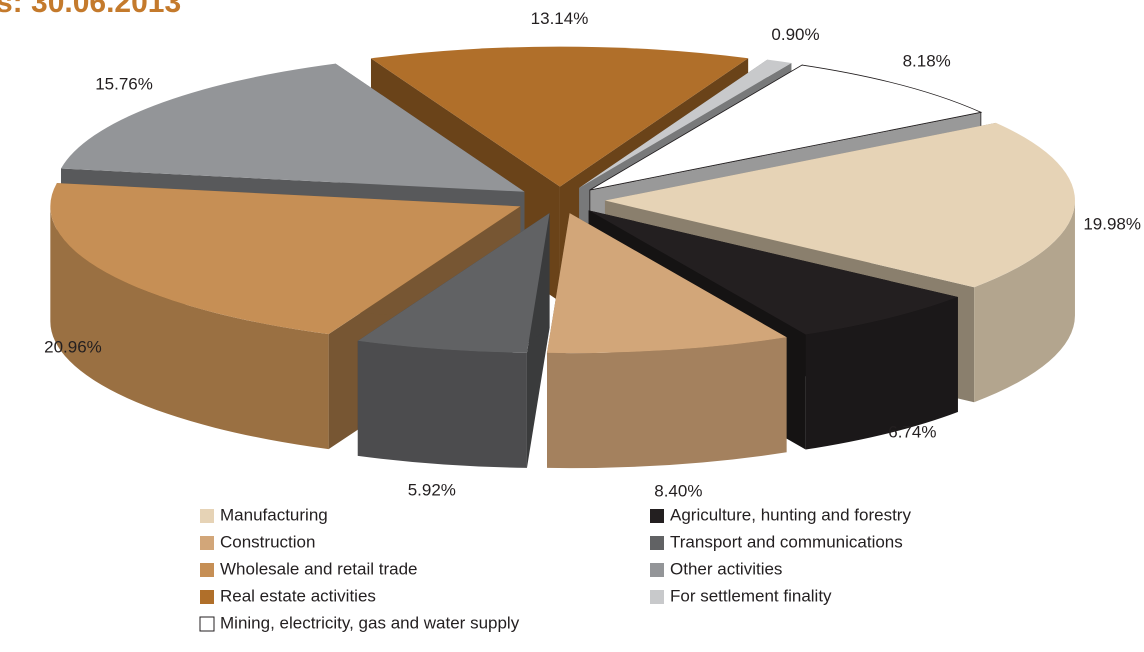 The image size is (1144, 652). What do you see at coordinates (90, 9) in the screenshot?
I see `chart-title: s: 30.06.2013` at bounding box center [90, 9].